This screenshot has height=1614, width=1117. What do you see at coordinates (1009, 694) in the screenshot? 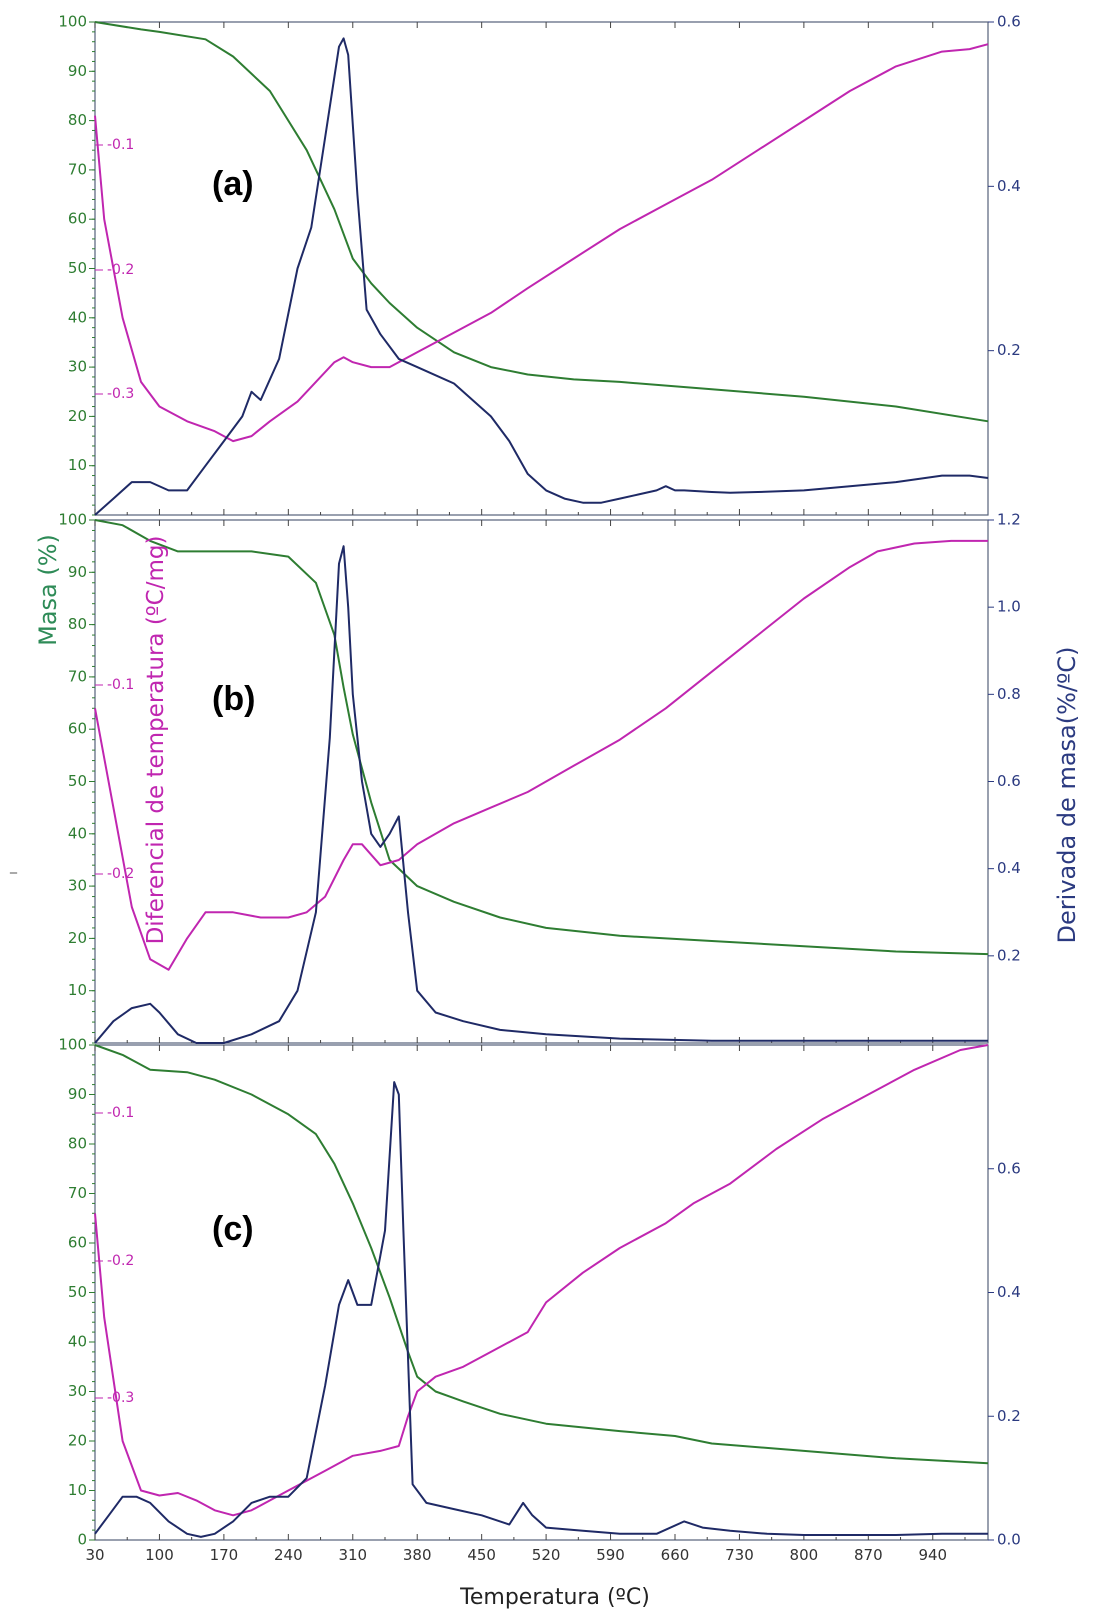
I see `right-tick-label: 0.8` at bounding box center [1009, 694].